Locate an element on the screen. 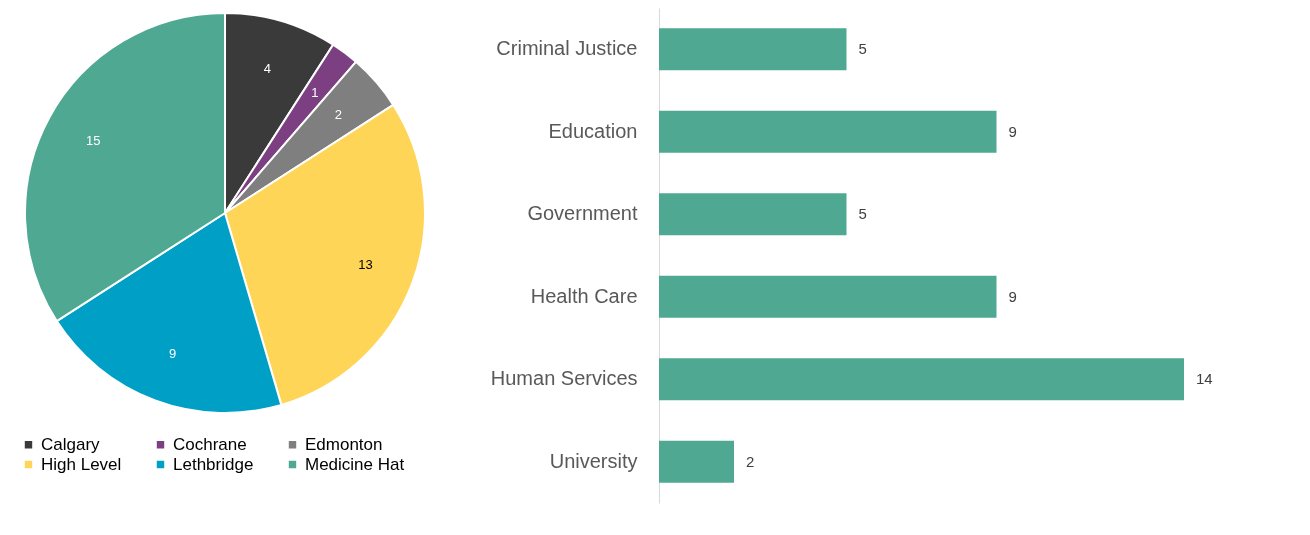 The image size is (1310, 535). y-tick-label: Human Services is located at coordinates (564, 378).